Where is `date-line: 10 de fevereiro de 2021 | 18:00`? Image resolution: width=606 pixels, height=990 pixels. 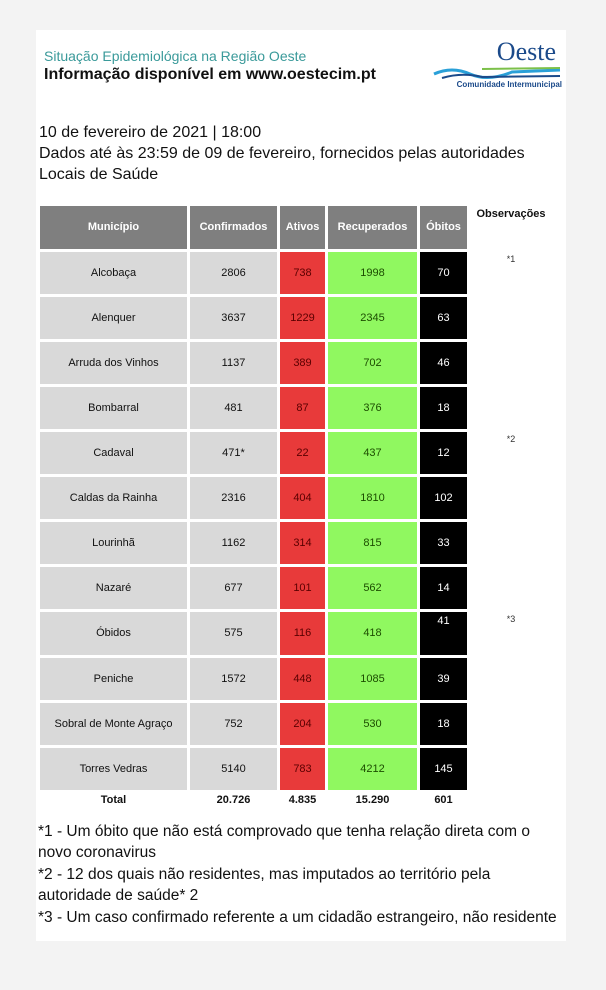
date-line: 10 de fevereiro de 2021 | 18:00 is located at coordinates (150, 132).